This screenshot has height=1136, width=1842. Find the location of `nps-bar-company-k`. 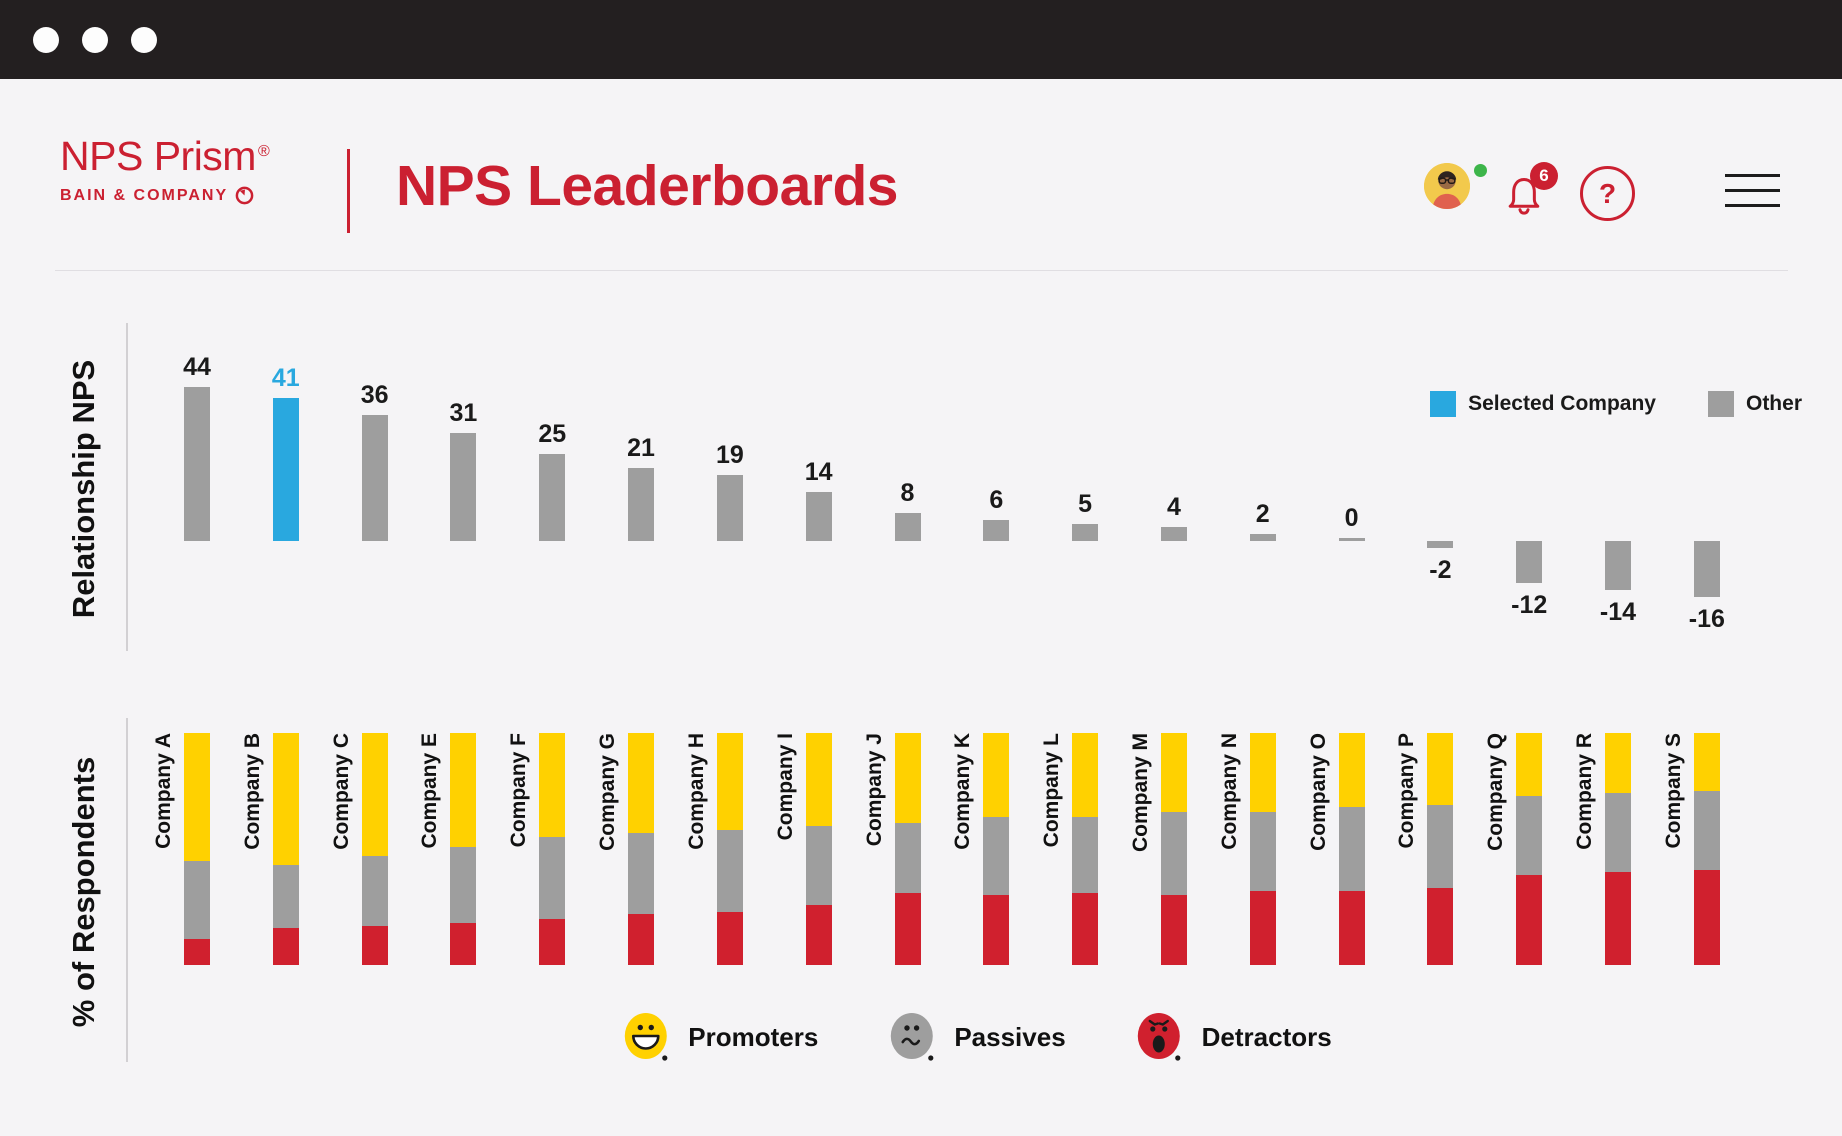

nps-bar-company-k is located at coordinates (996, 530).